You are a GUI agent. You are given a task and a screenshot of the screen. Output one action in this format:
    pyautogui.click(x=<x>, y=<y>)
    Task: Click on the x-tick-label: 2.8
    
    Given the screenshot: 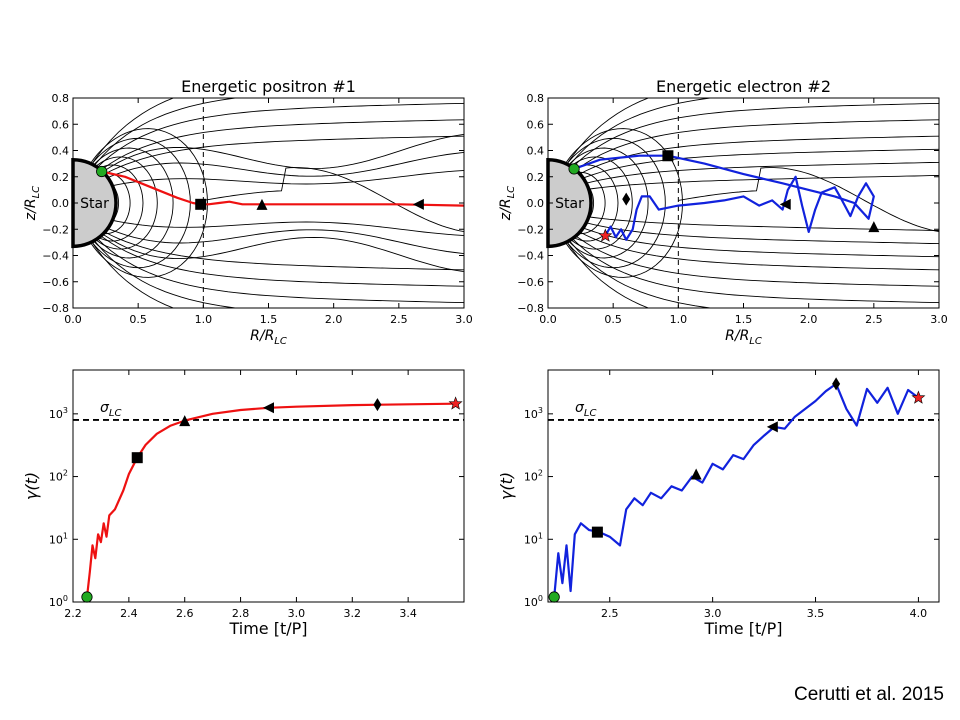 What is the action you would take?
    pyautogui.click(x=241, y=613)
    